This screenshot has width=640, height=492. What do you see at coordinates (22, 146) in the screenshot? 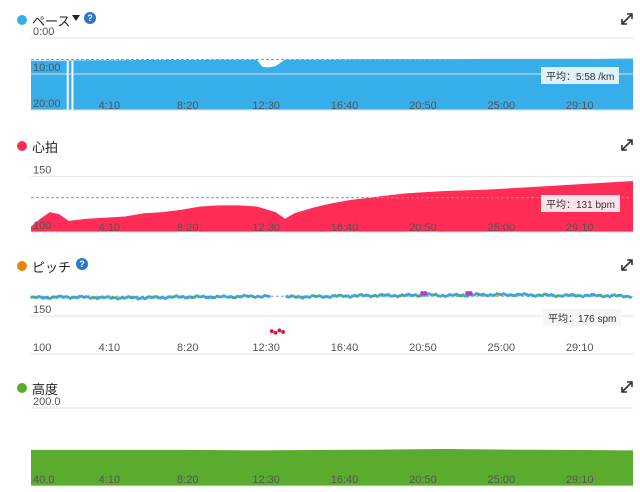
I see `hr-color-dot` at bounding box center [22, 146].